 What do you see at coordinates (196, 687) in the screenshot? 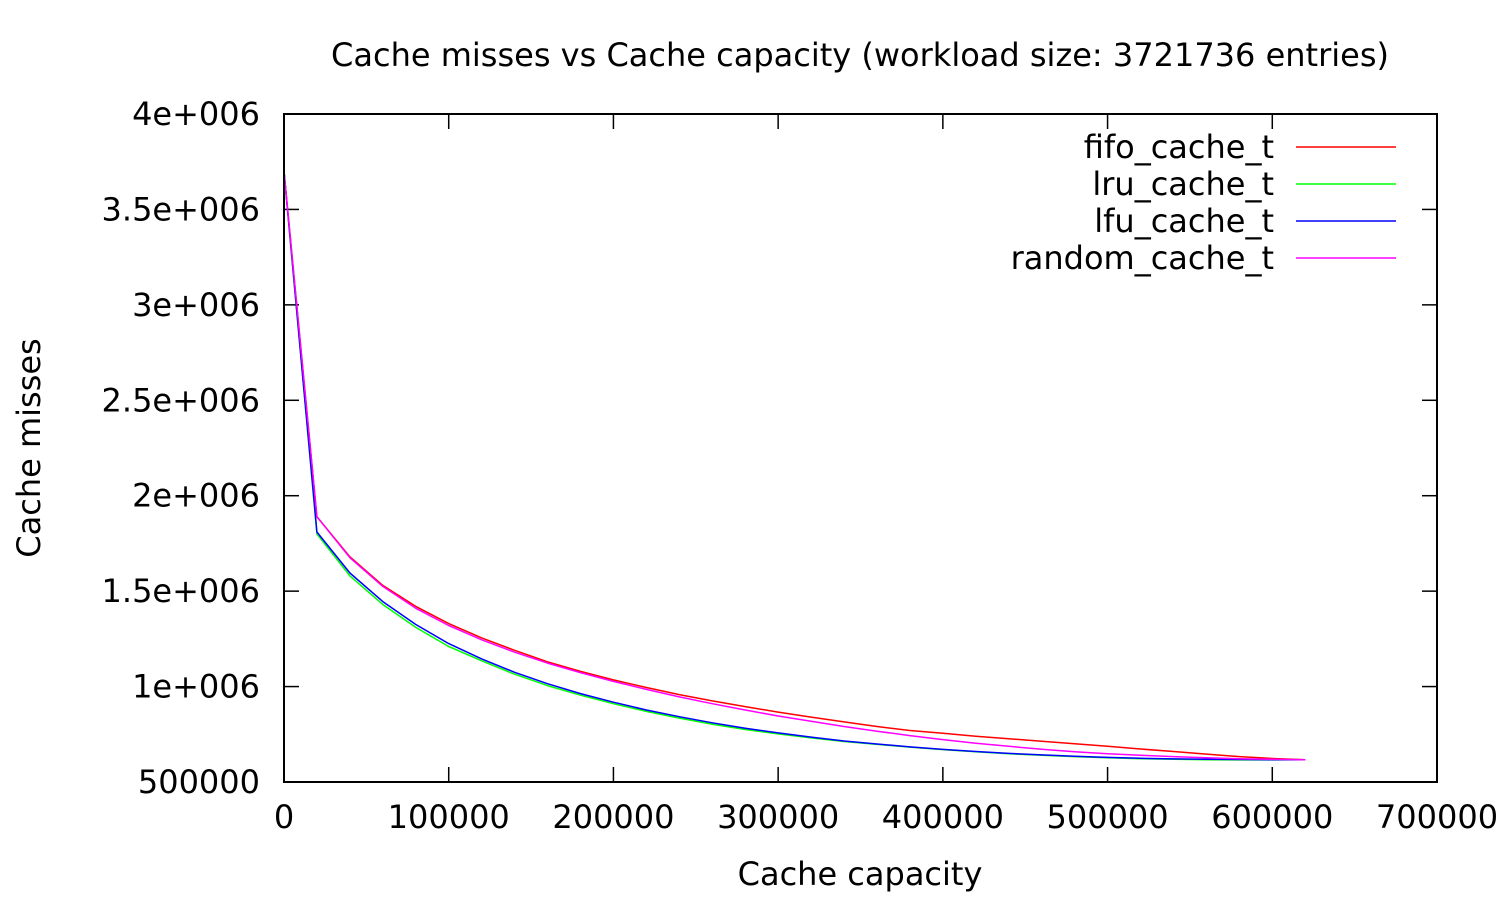
I see `y-tick-label: 1e+006` at bounding box center [196, 687].